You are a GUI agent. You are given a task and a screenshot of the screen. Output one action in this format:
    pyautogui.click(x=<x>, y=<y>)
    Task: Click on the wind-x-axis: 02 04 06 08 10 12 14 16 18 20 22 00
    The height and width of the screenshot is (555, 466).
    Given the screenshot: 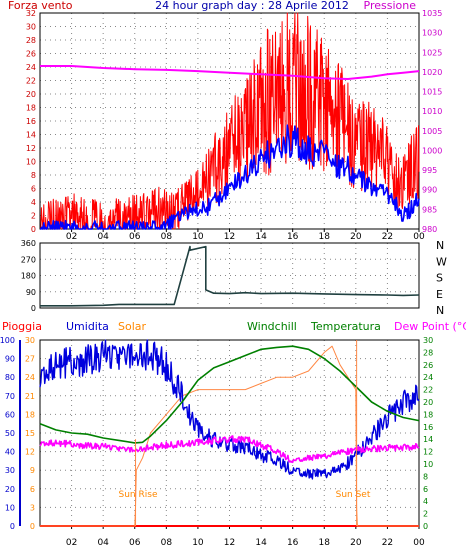 What is the action you would take?
    pyautogui.click(x=245, y=235)
    